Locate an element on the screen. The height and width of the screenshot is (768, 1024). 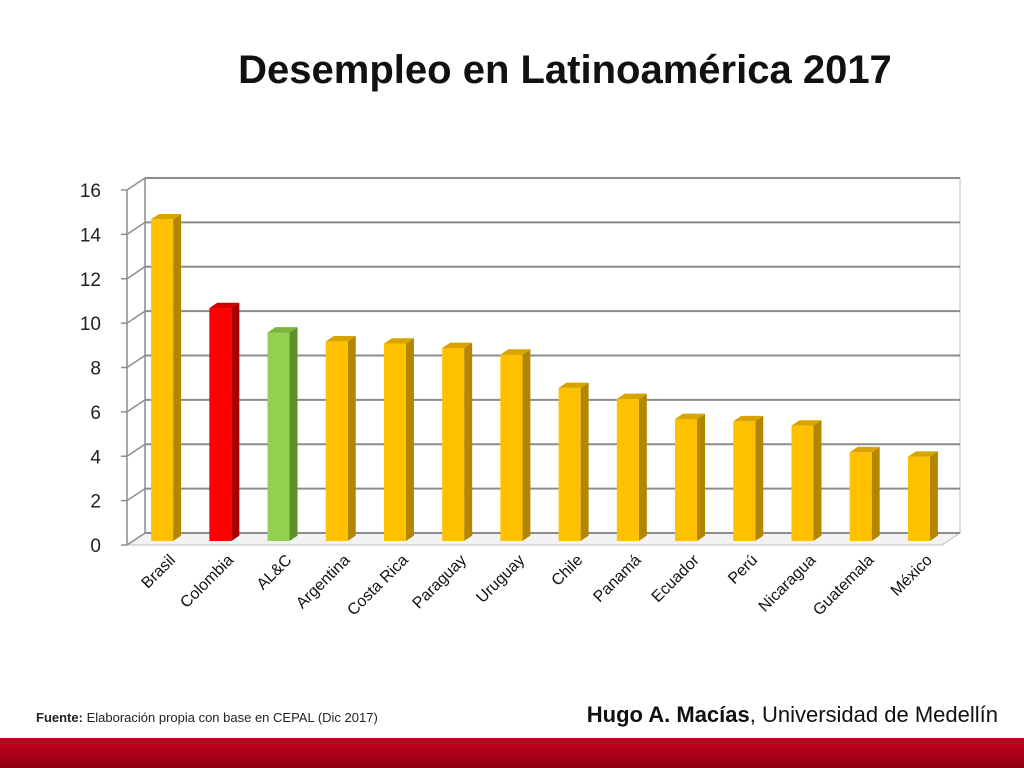
x-tick-label: Argentina is located at coordinates (323, 582).